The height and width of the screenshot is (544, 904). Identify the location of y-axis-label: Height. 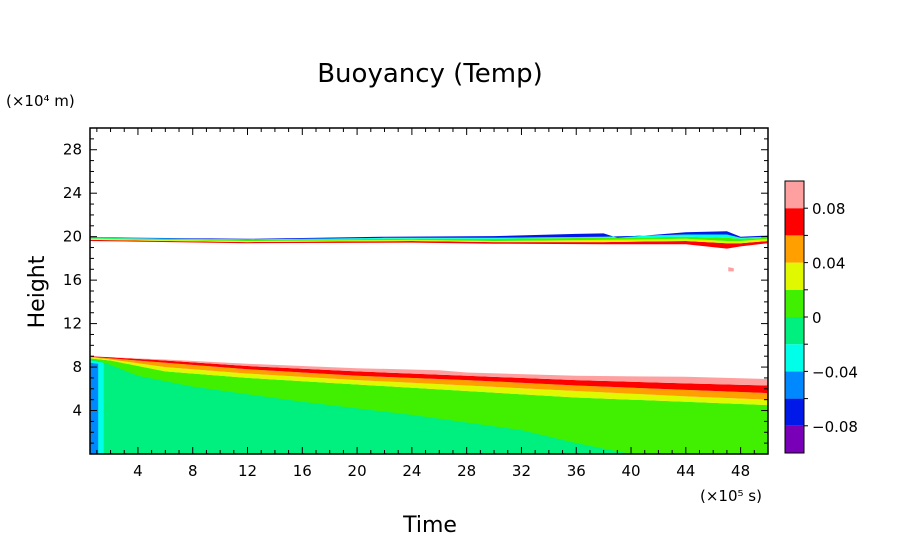
(37, 291).